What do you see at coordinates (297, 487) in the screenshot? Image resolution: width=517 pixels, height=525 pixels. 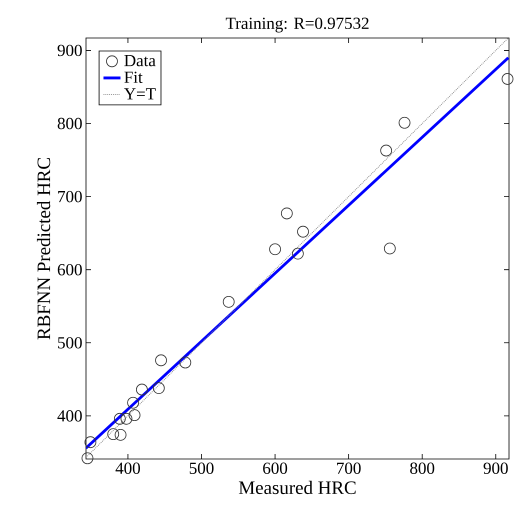 I see `x-axis-title: Measured HRC` at bounding box center [297, 487].